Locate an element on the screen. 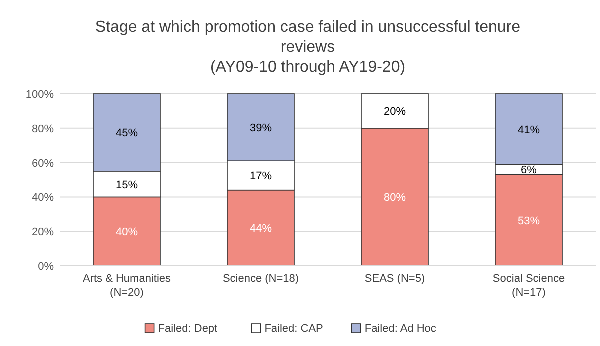 The image size is (600, 346). y-tick-label: 80% is located at coordinates (43, 129).